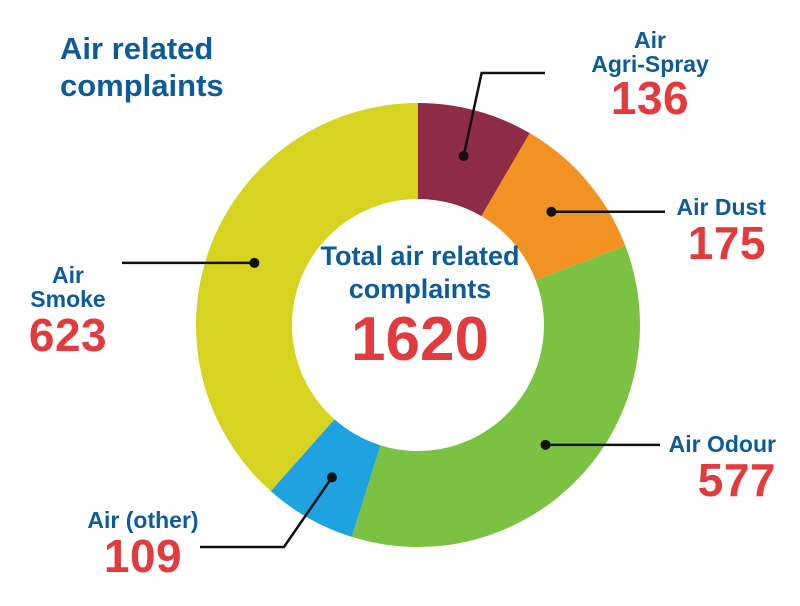 Image resolution: width=800 pixels, height=606 pixels. Describe the element at coordinates (420, 272) in the screenshot. I see `center-label: Total air related complaints` at that location.